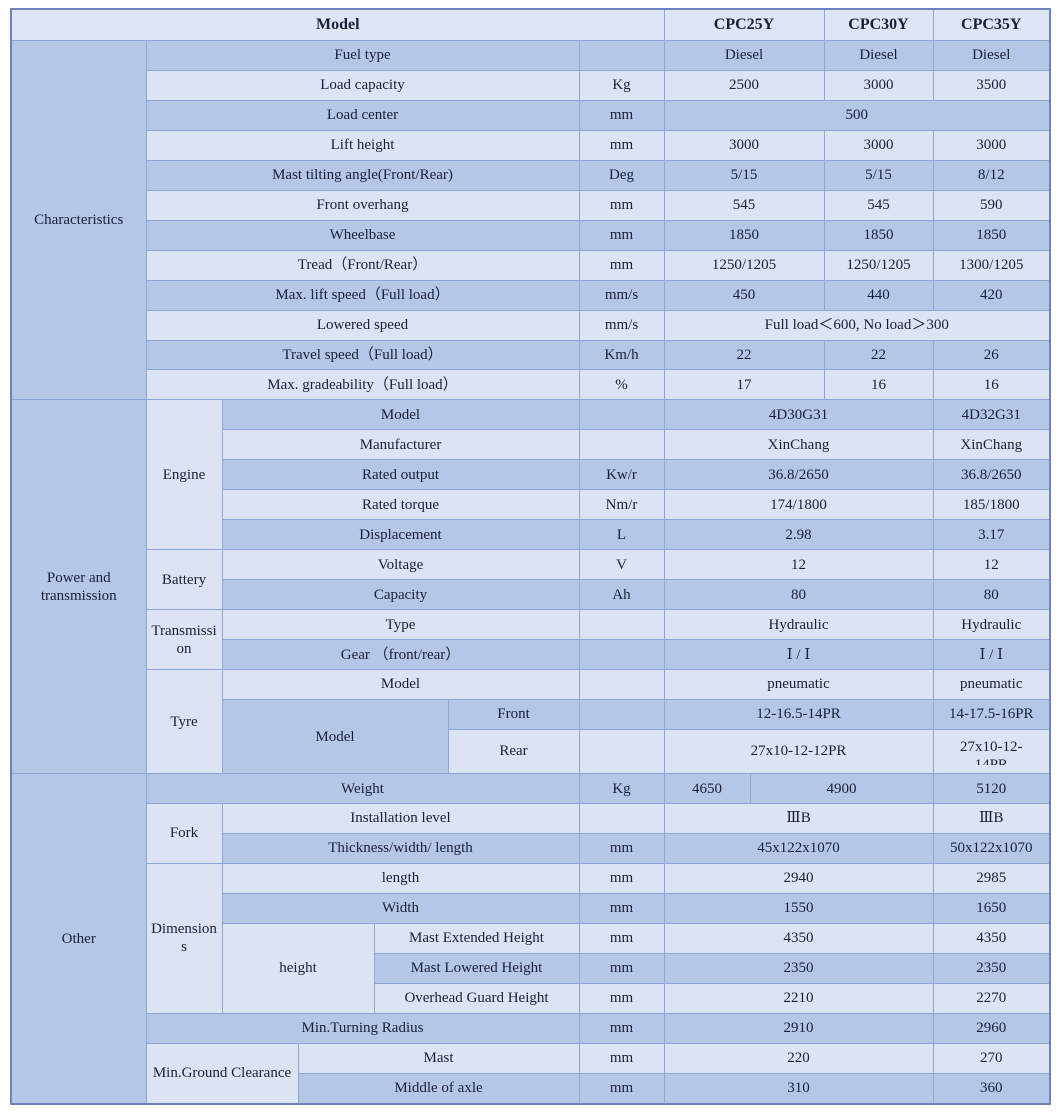 This screenshot has width=1059, height=1115. I want to click on row-ground-clearance-axle: Middle of axle mm 310 360, so click(531, 1088).